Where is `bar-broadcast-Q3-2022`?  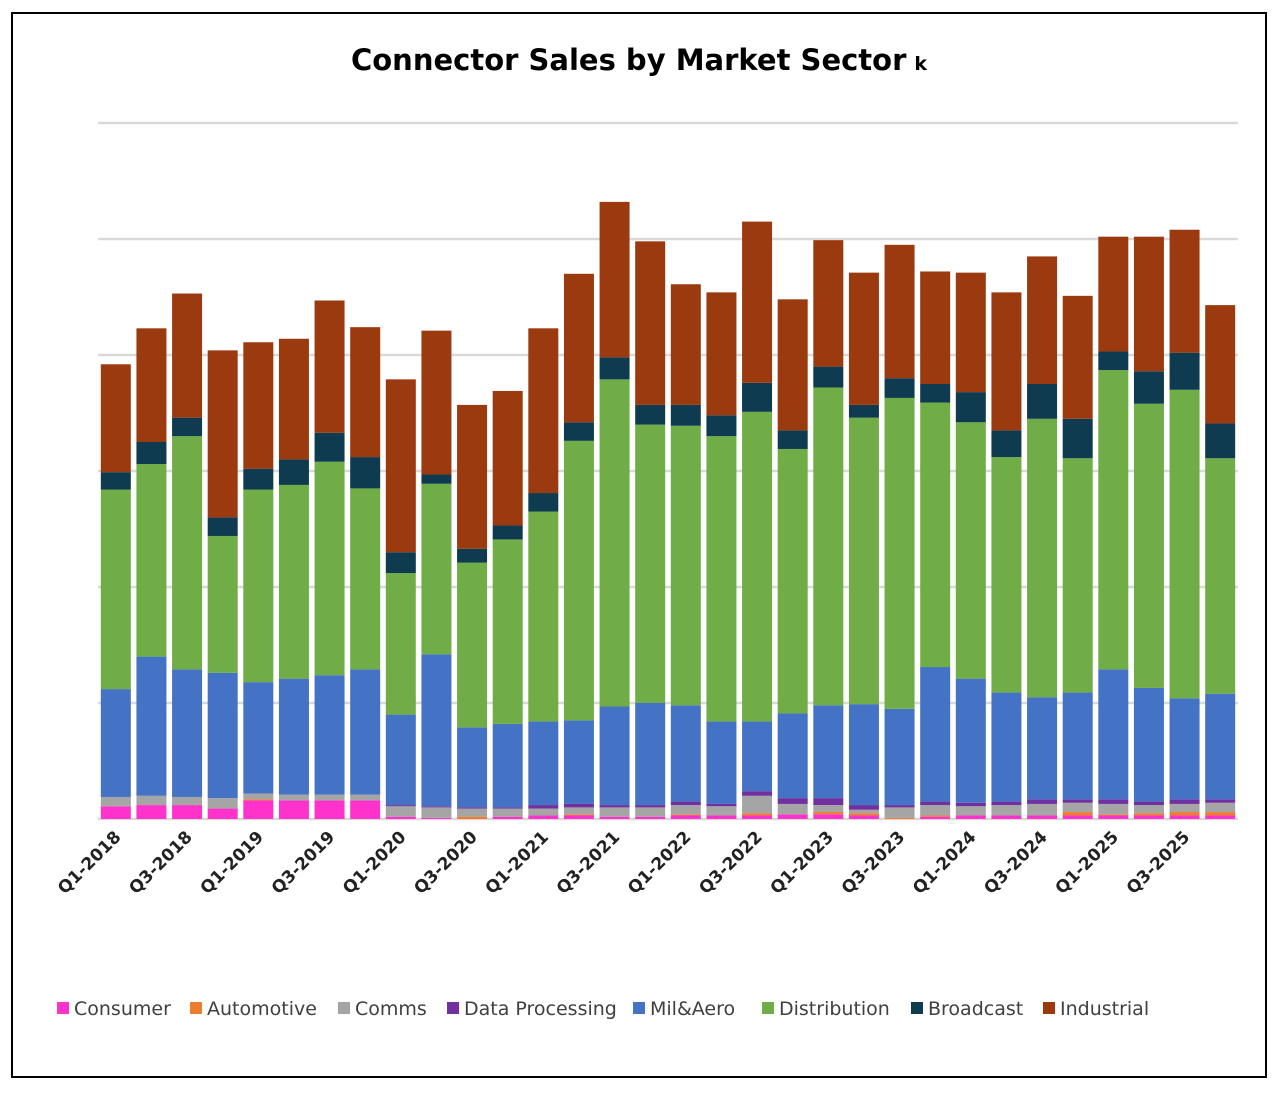 bar-broadcast-Q3-2022 is located at coordinates (757, 397).